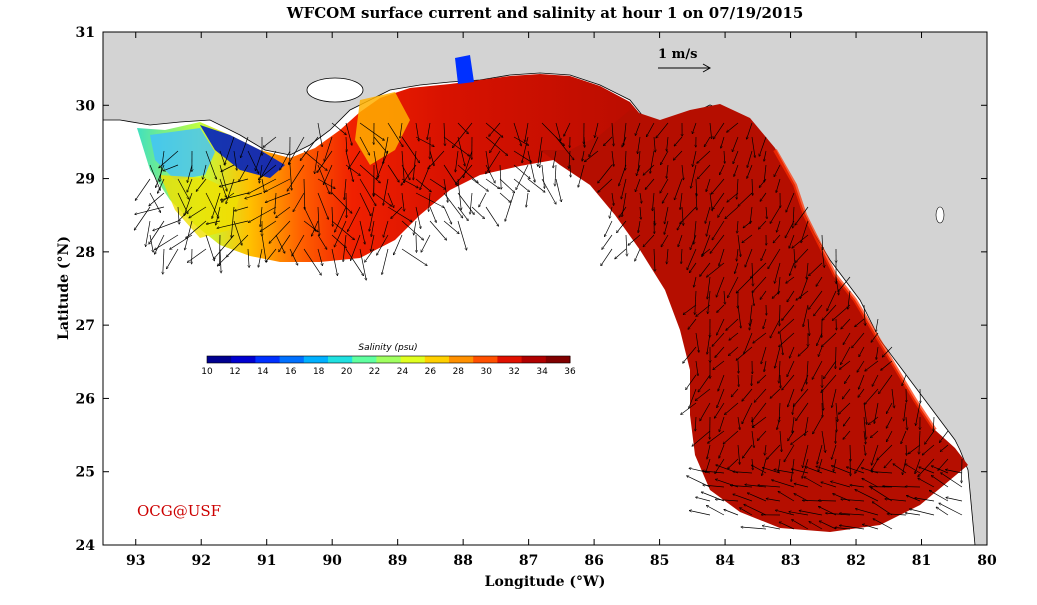  Describe the element at coordinates (86, 546) in the screenshot. I see `lat-tick-label: 24` at that location.